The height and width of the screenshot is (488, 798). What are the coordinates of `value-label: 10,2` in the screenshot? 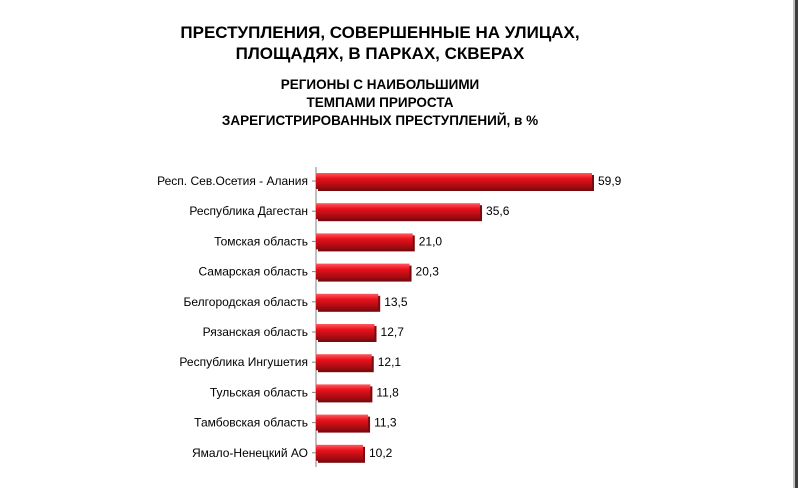 It's located at (381, 453).